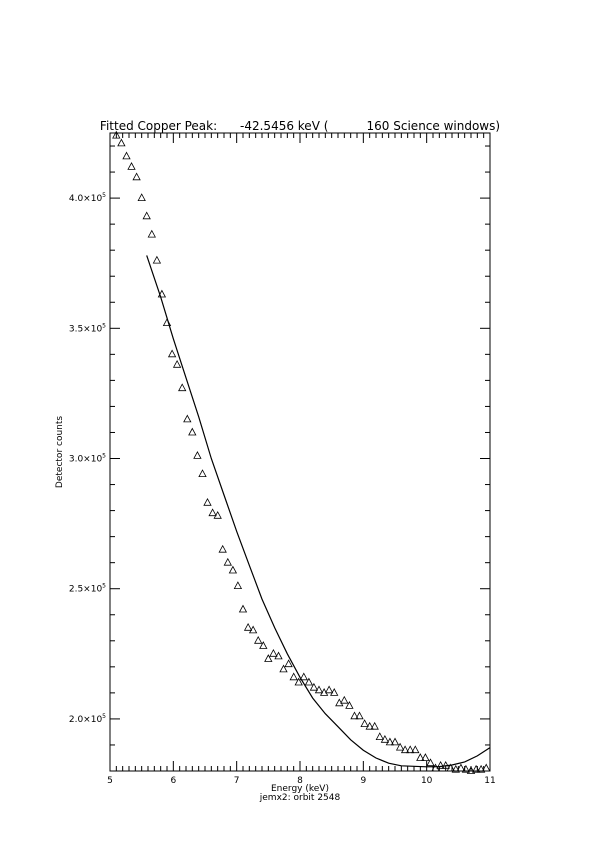 The width and height of the screenshot is (595, 842). I want to click on y-tick-label: 4.0×10⁵, so click(87, 198).